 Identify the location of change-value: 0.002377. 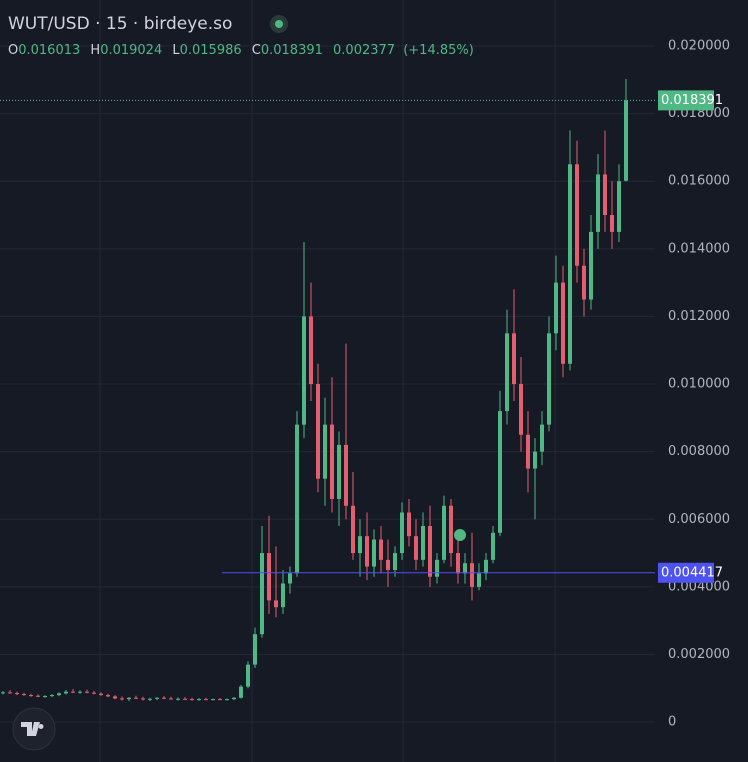
(364, 50).